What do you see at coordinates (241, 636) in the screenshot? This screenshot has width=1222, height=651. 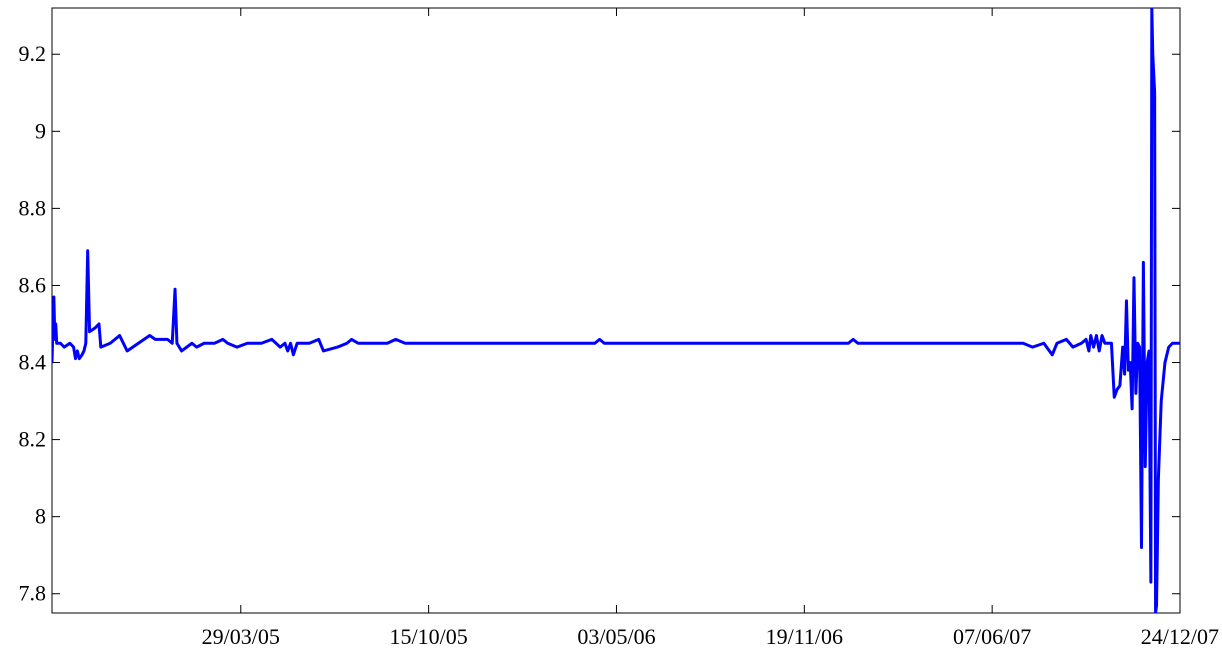 I see `x-tick-label: 29/03/05` at bounding box center [241, 636].